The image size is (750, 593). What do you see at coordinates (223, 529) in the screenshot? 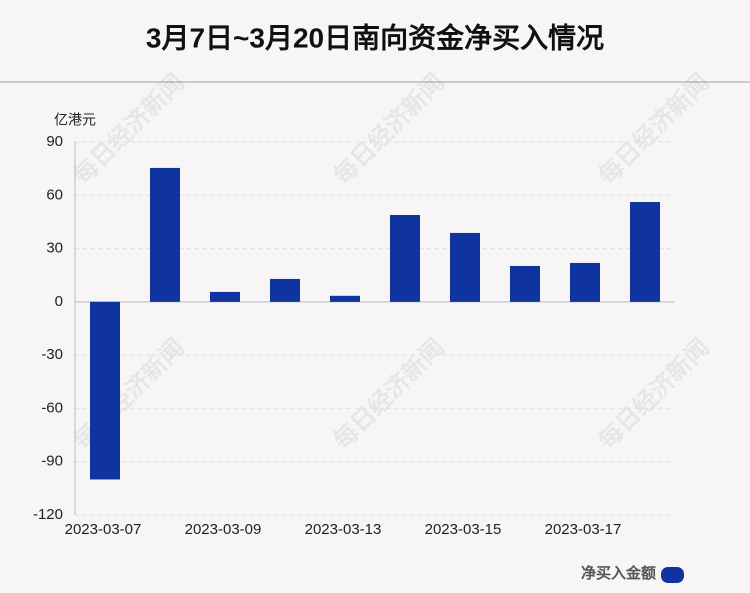
I see `x-tick-label: 2023-03-09` at bounding box center [223, 529].